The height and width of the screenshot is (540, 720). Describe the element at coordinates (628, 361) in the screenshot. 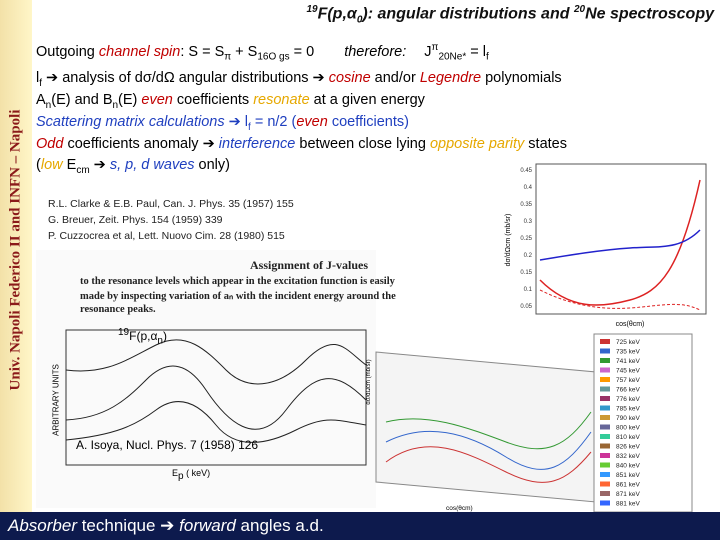

I see `legend-label: 741 keV` at that location.